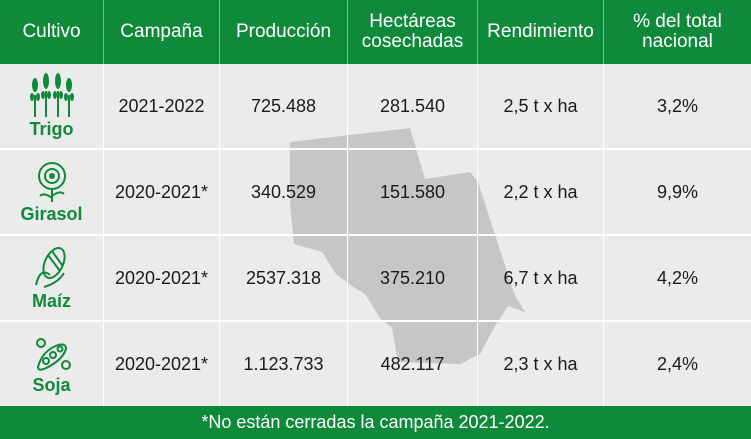 Image resolution: width=751 pixels, height=439 pixels. What do you see at coordinates (162, 32) in the screenshot?
I see `header-campana: Campaña` at bounding box center [162, 32].